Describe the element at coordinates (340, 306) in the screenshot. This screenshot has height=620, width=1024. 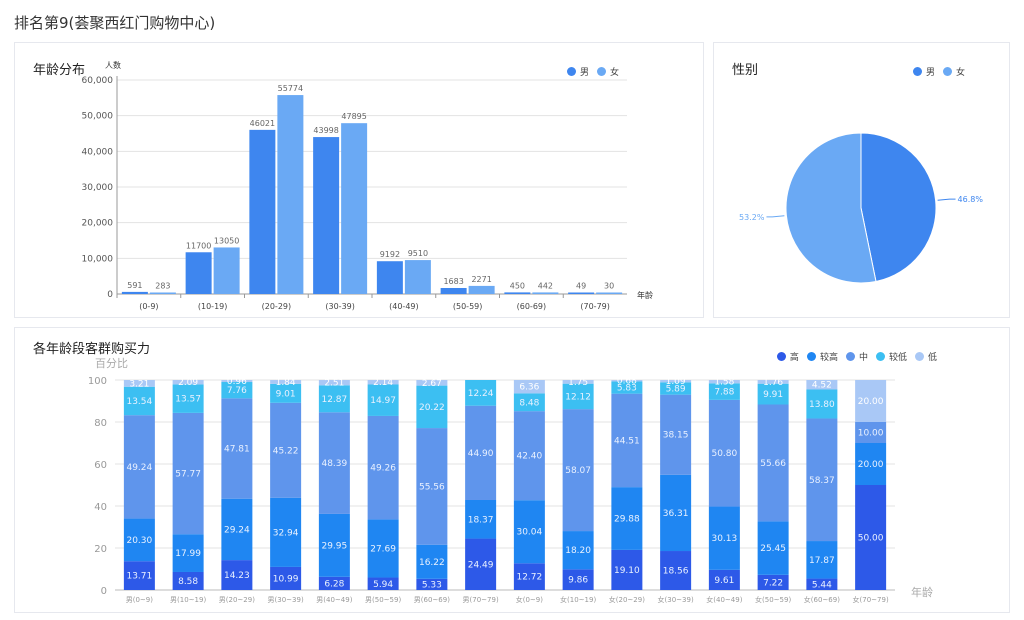
I see `x-tick-label: (30-39)` at that location.